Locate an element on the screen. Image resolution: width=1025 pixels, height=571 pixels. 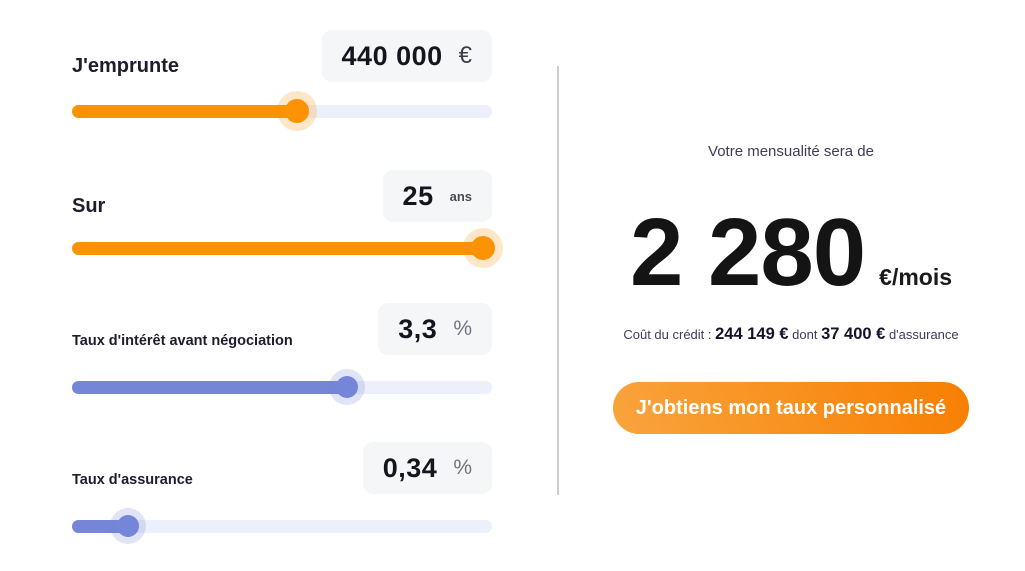
interest-rate-slider-track is located at coordinates (282, 387).